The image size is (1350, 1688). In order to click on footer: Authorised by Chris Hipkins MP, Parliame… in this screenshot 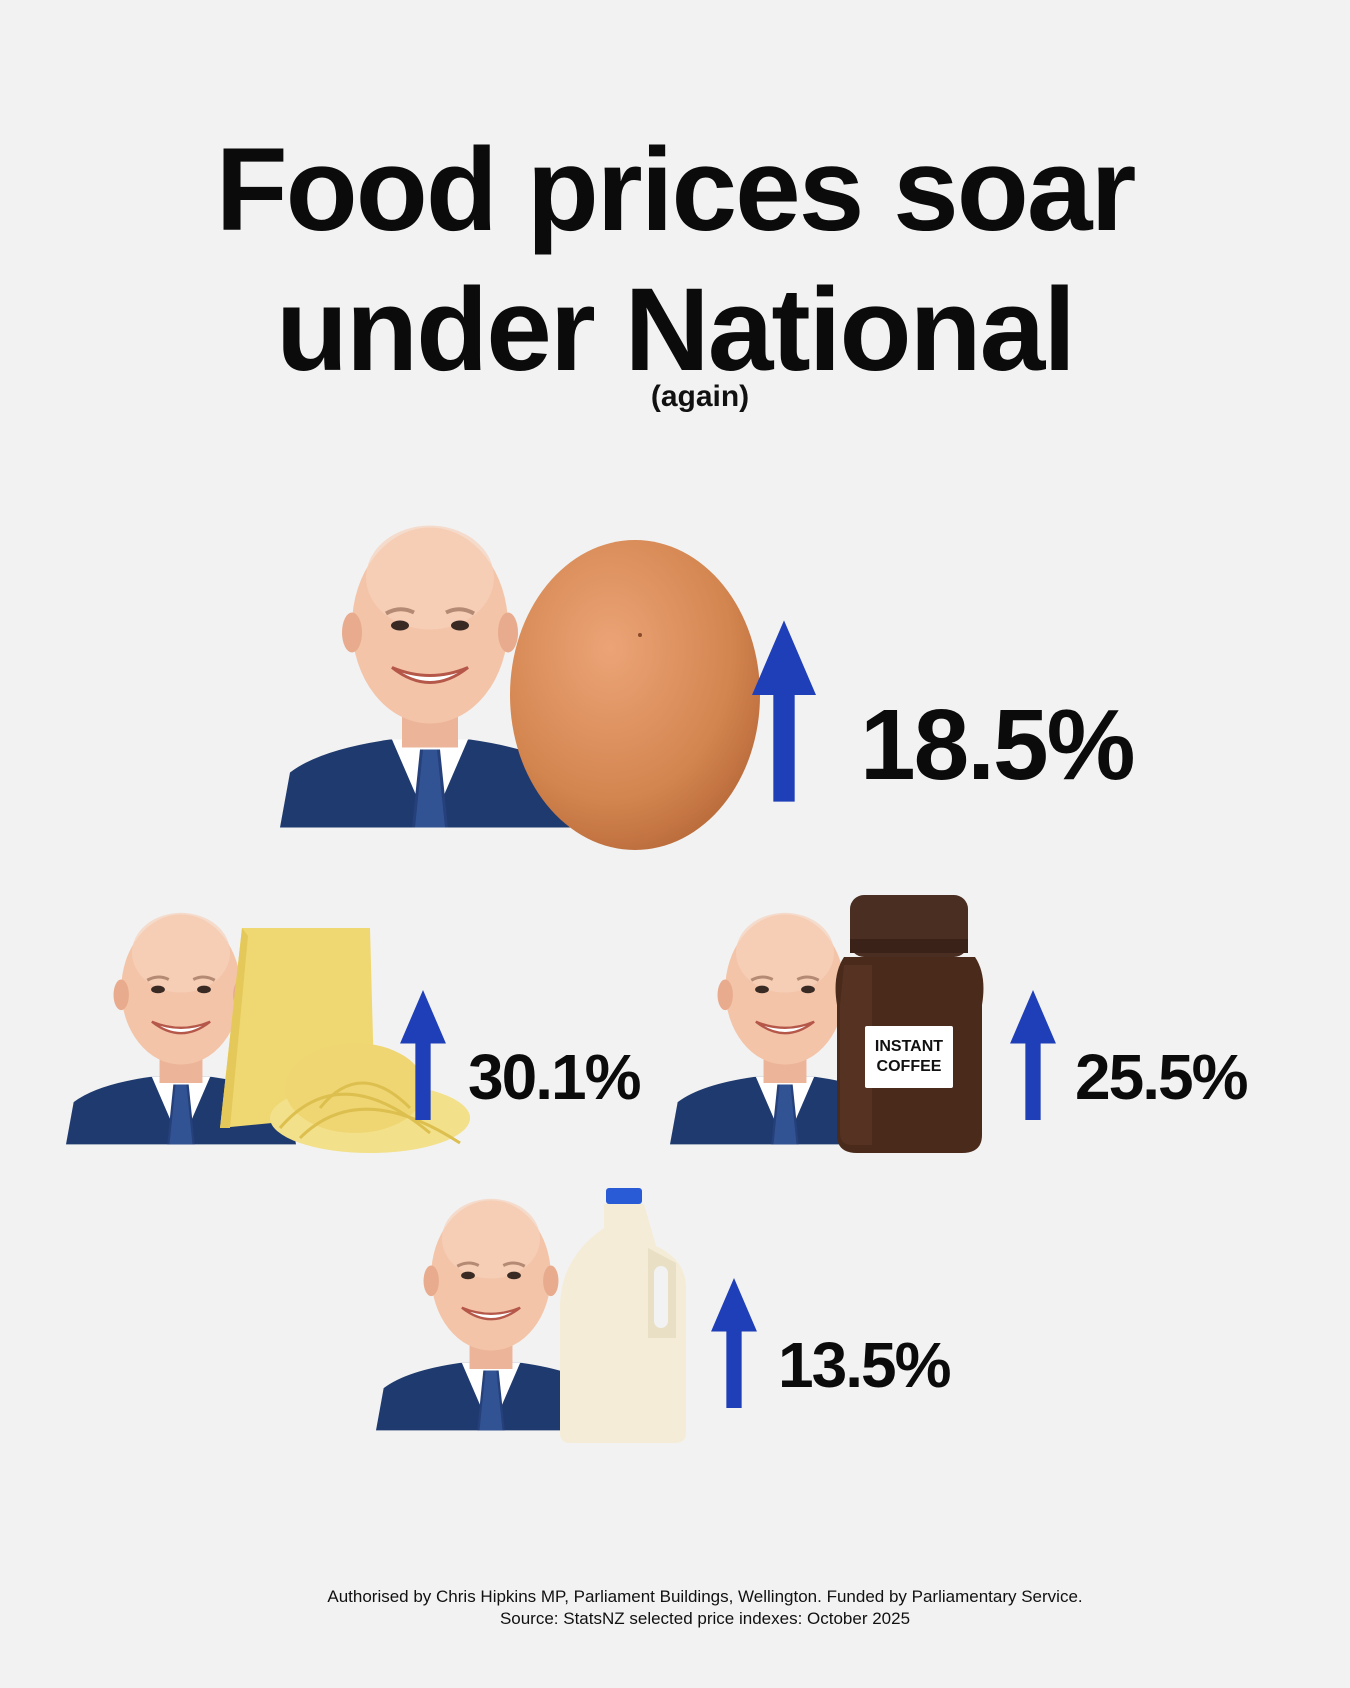, I will do `click(675, 1608)`.